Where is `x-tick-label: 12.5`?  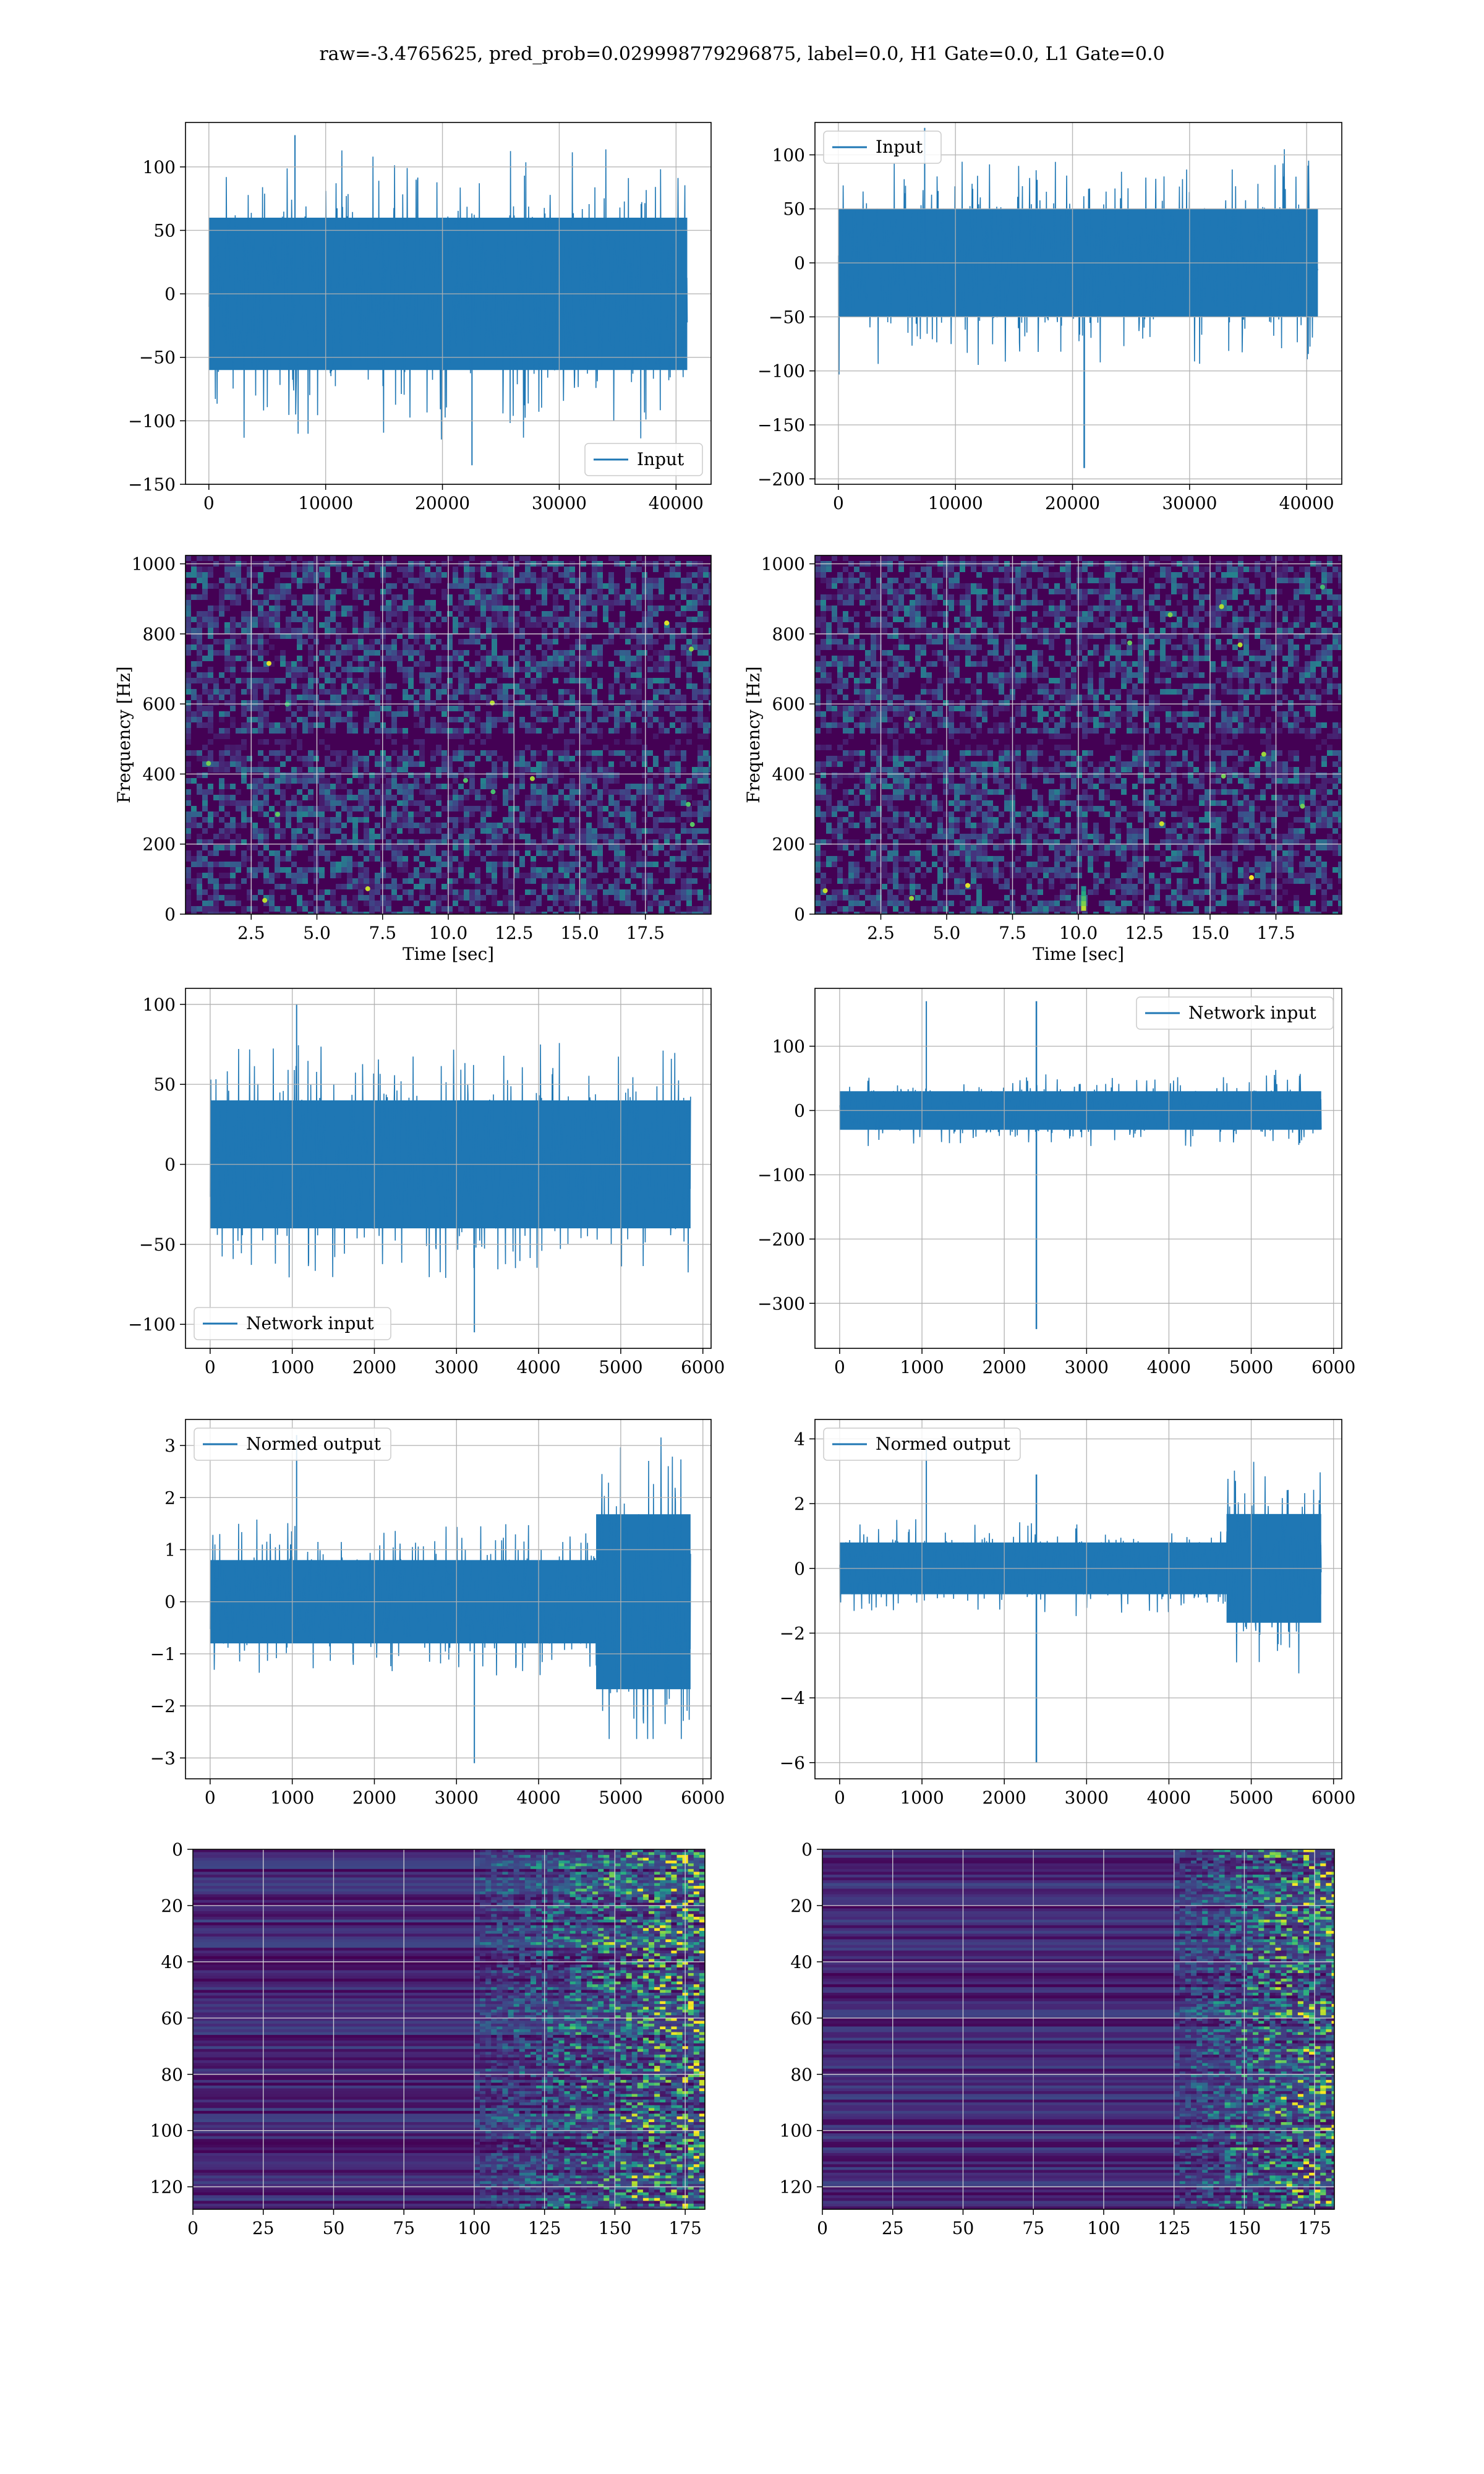
x-tick-label: 12.5 is located at coordinates (514, 933).